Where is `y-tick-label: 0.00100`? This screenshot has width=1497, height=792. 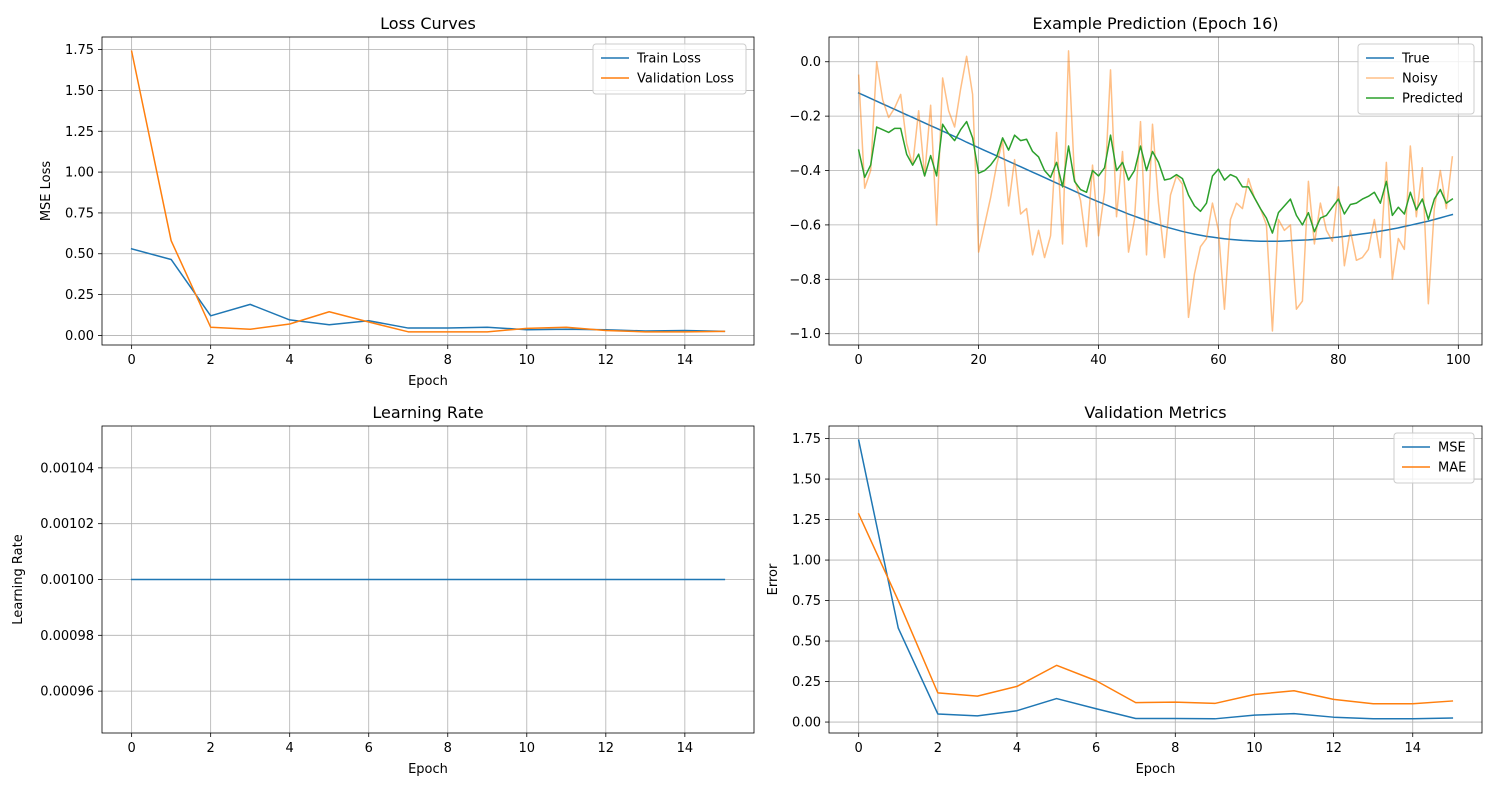 y-tick-label: 0.00100 is located at coordinates (67, 580).